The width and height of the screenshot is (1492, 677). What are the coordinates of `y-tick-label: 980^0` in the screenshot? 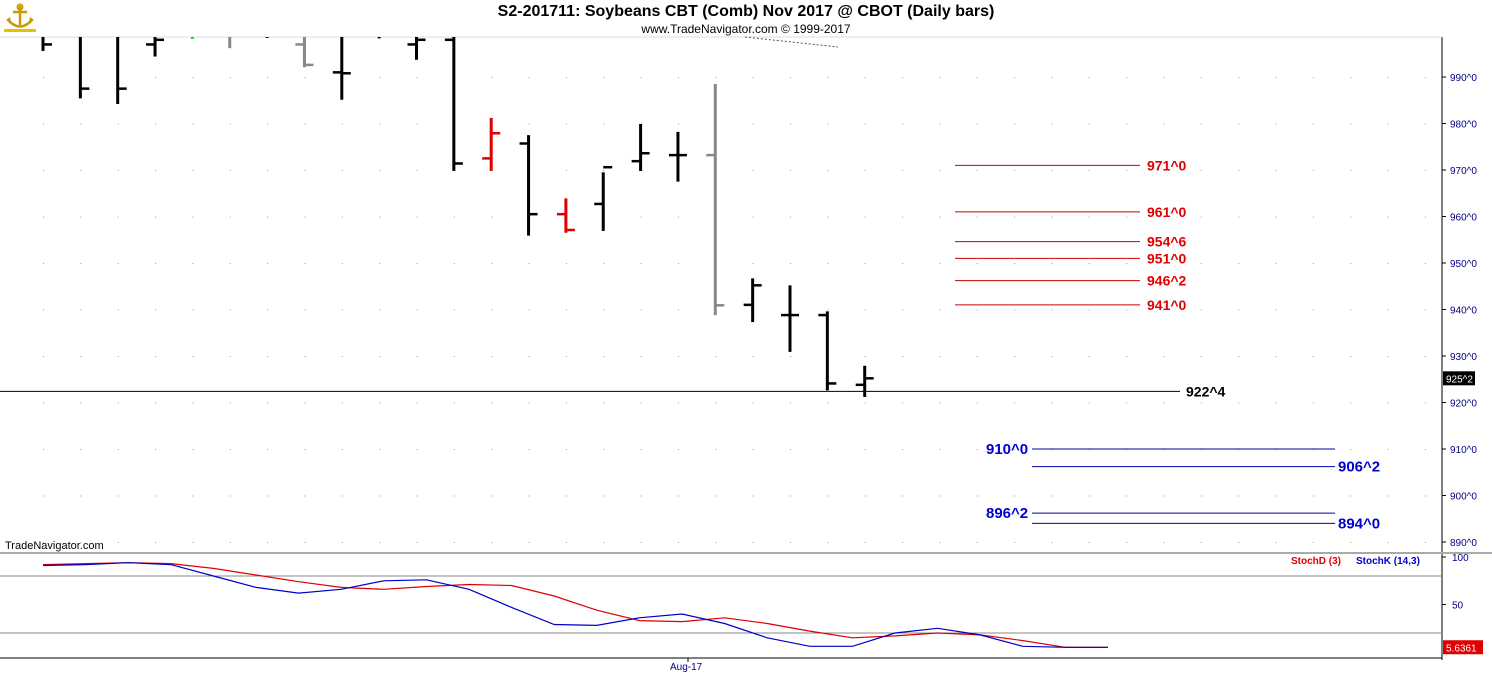 It's located at (1463, 125).